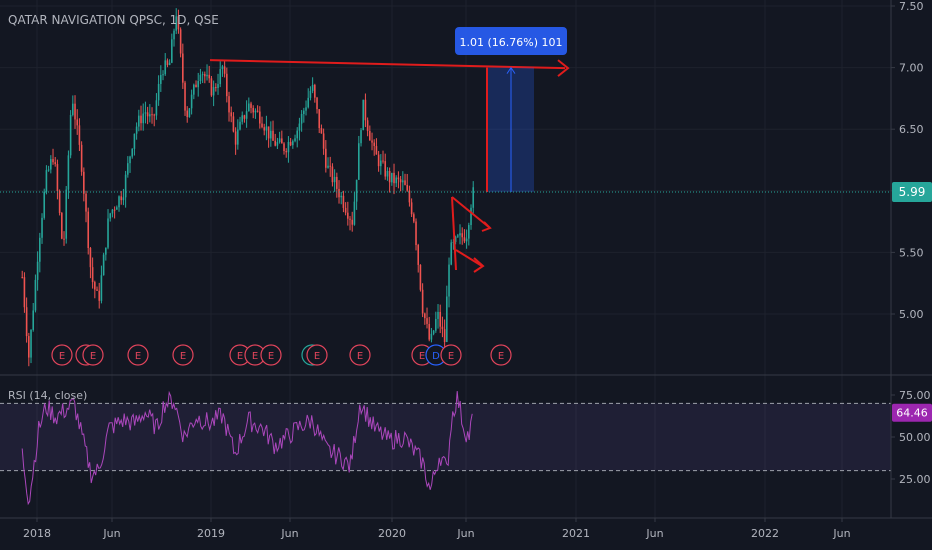 The image size is (932, 550). I want to click on wedge-upper-arrowhead, so click(486, 226).